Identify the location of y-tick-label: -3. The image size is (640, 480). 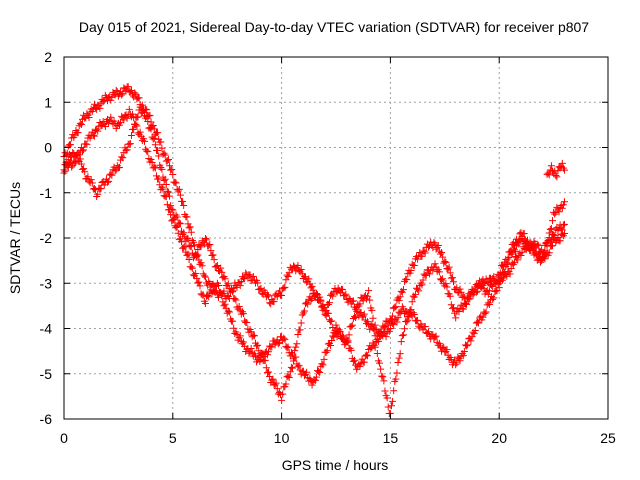
(46, 283).